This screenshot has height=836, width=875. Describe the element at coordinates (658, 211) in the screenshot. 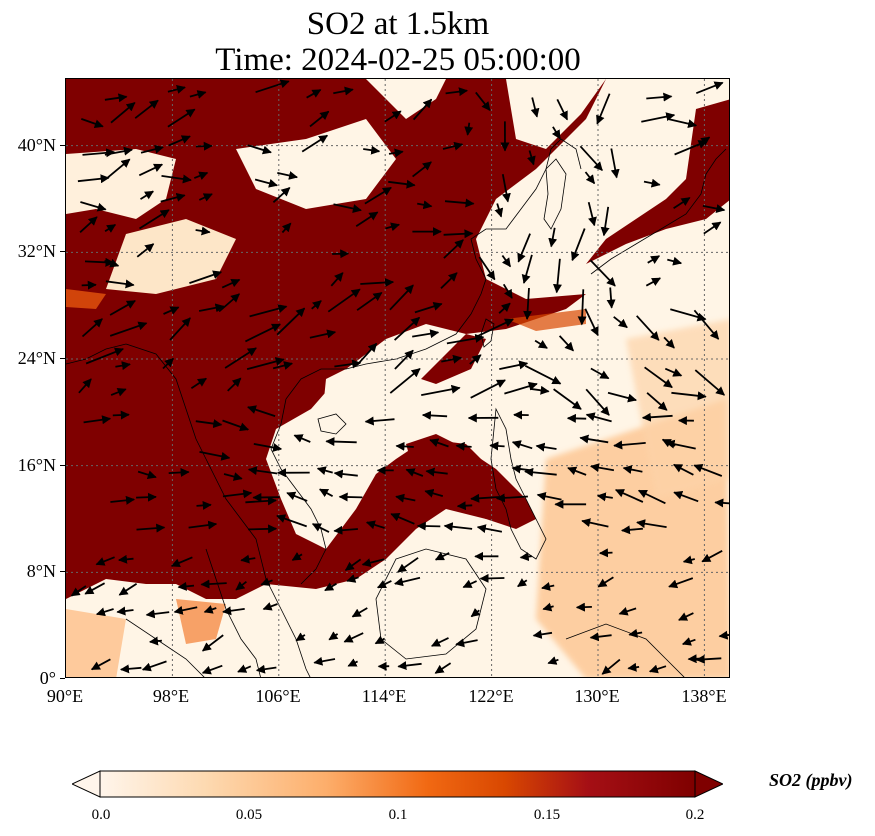

I see `coastline-japan` at that location.